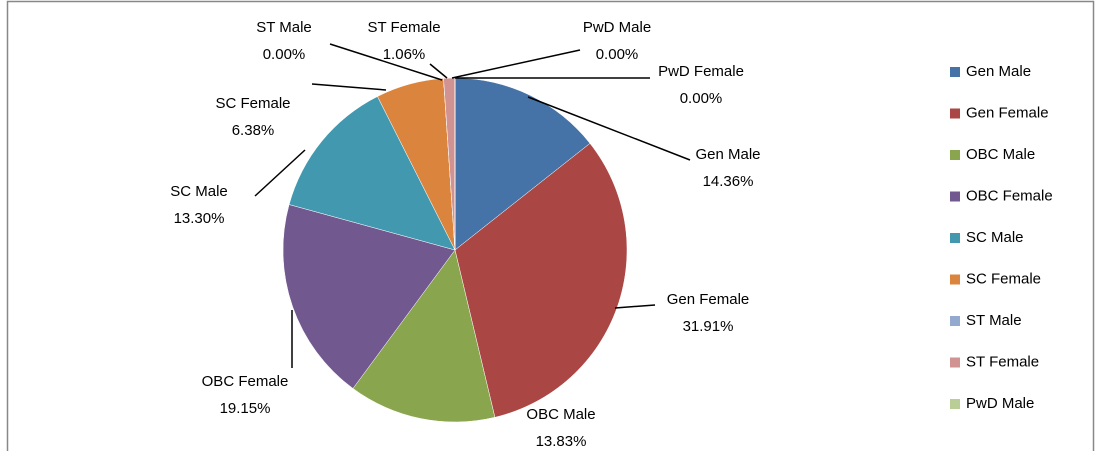 The width and height of the screenshot is (1101, 451). Describe the element at coordinates (253, 130) in the screenshot. I see `data-label: 6.38%` at that location.